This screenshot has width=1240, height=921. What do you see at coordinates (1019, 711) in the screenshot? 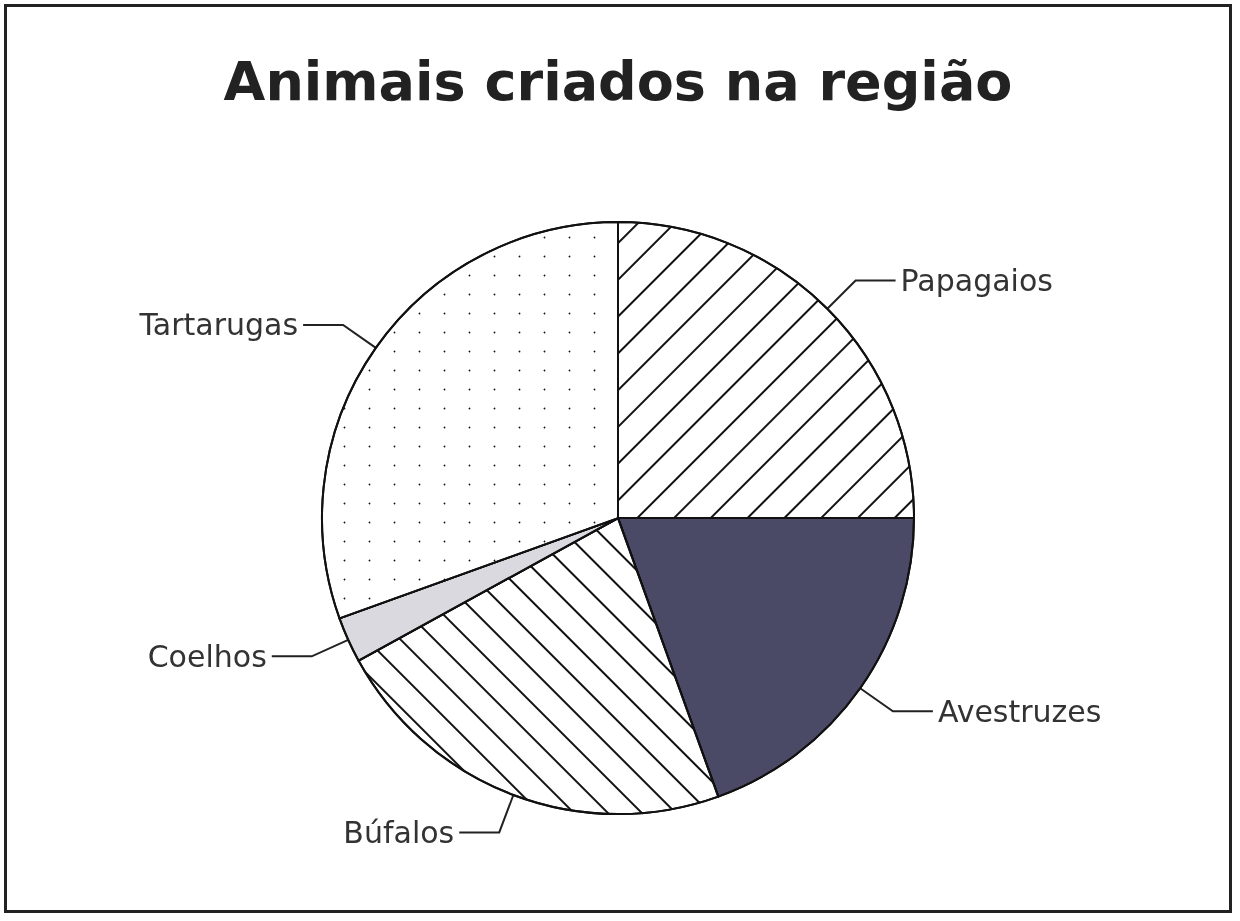
I see `slice-label: Avestruzes` at bounding box center [1019, 711].